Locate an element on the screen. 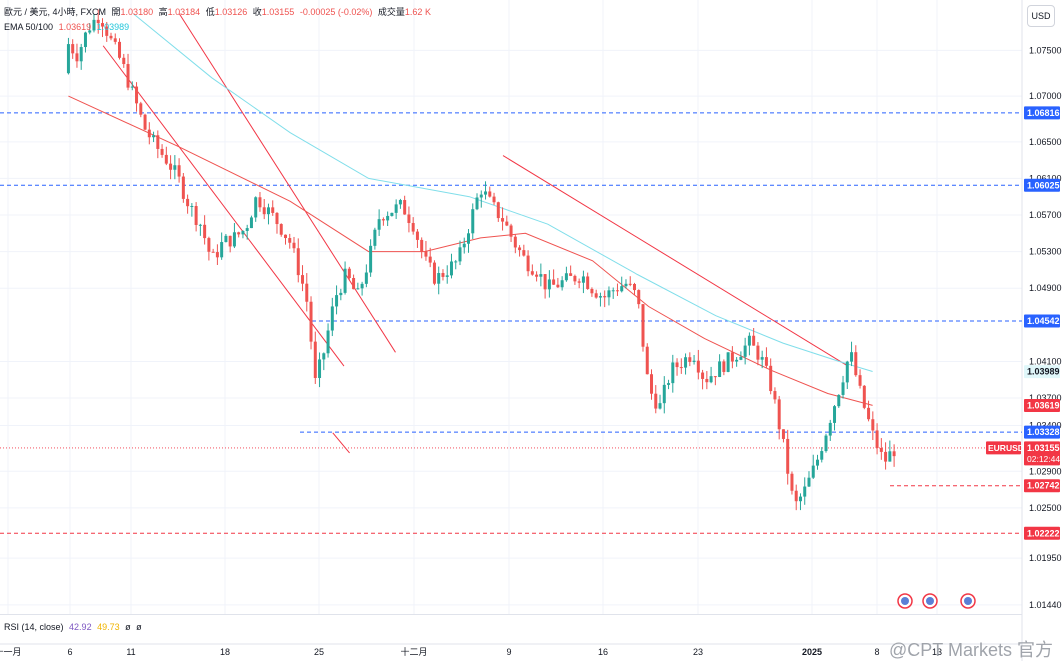  y-tick-label: 1.06100 is located at coordinates (1045, 178).